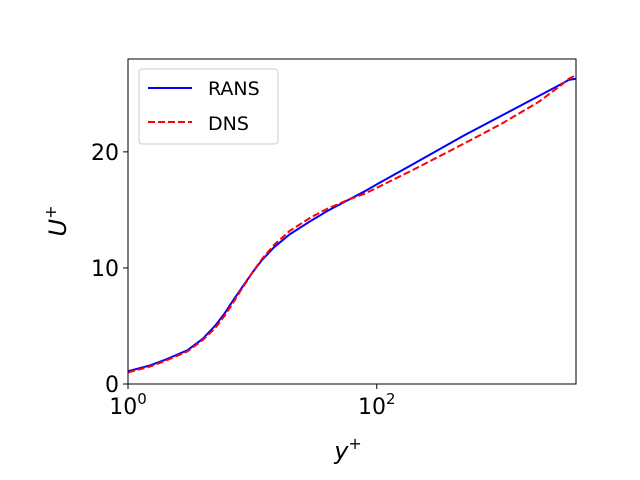 Image resolution: width=640 pixels, height=480 pixels. What do you see at coordinates (128, 405) in the screenshot?
I see `x-tick-label: 10⁰` at bounding box center [128, 405].